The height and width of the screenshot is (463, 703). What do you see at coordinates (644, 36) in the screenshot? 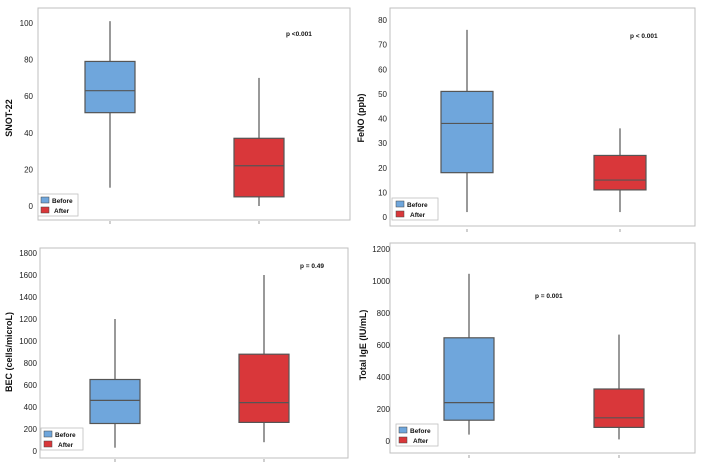
I see `p-value-label: p < 0.001` at bounding box center [644, 36].